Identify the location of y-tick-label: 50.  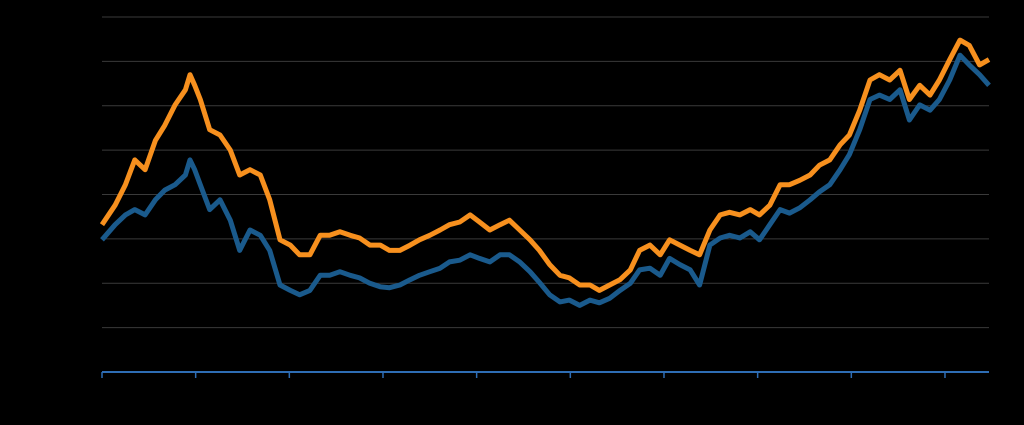
(88, 327).